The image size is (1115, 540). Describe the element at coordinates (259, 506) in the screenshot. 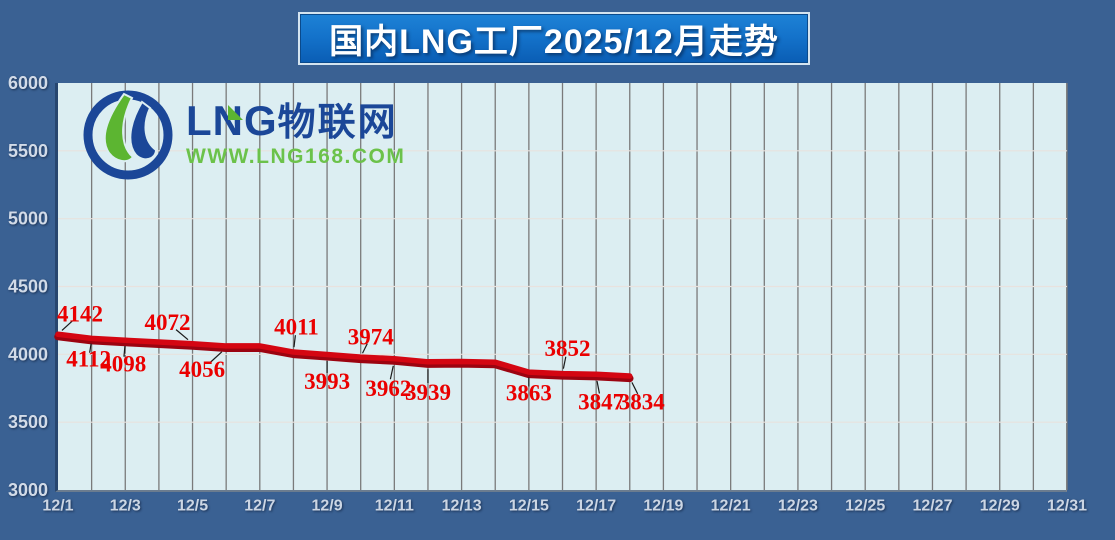

I see `x-tick-label: 12/7` at that location.